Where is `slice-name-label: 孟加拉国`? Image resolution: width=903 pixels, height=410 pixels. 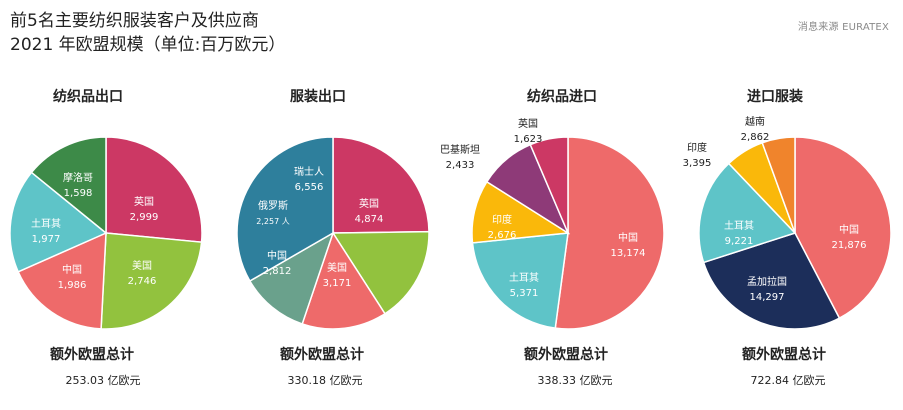
slice-name-label: 孟加拉国 is located at coordinates (767, 281).